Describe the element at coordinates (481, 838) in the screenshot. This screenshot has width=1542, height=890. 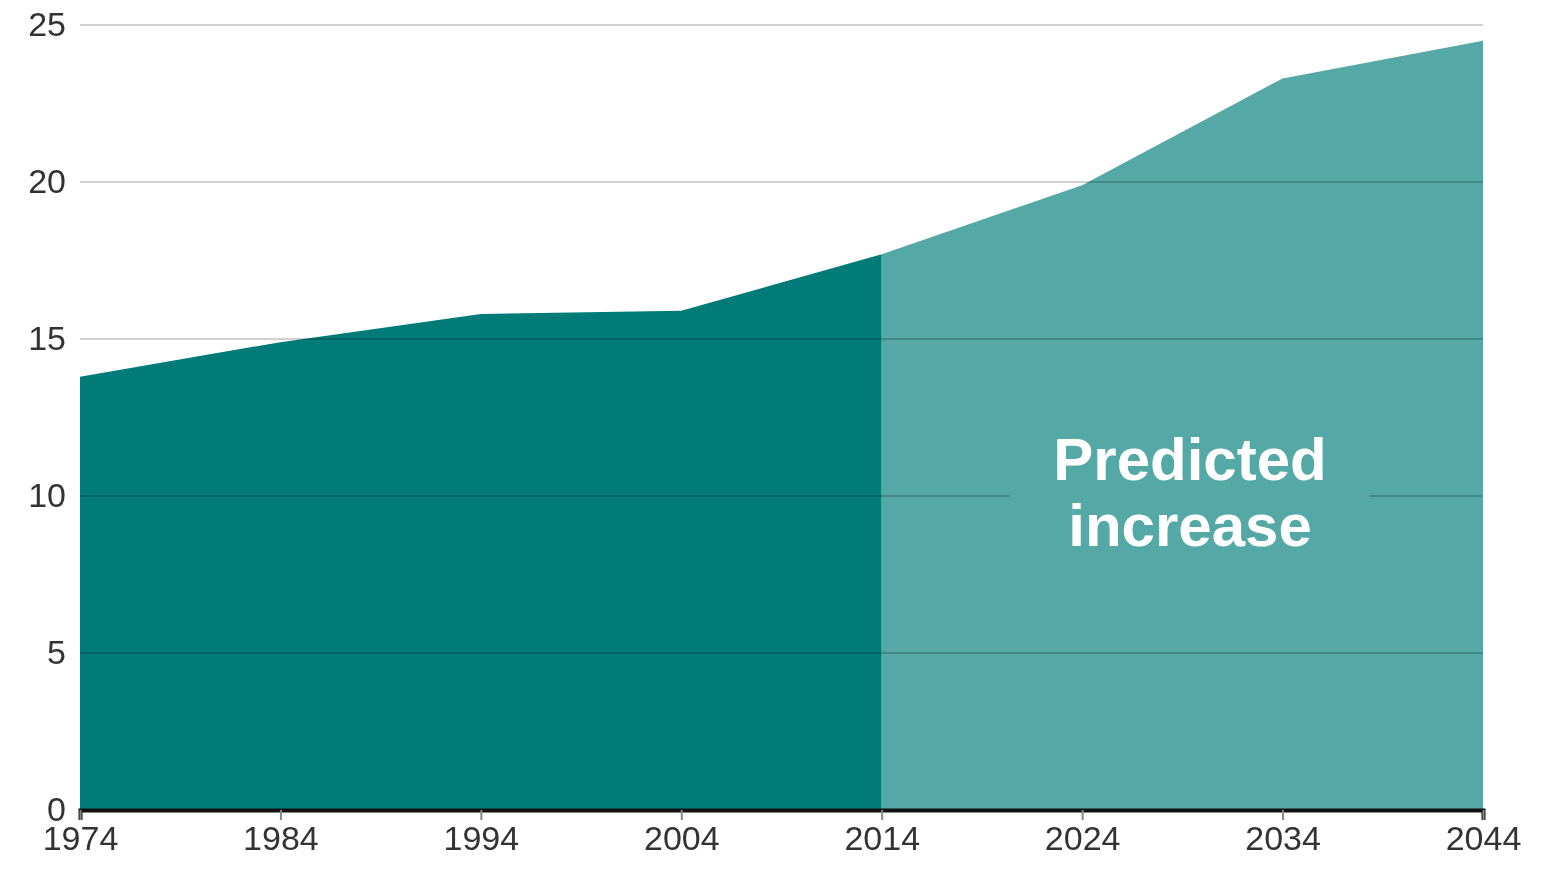
I see `x-tick-label: 1994` at that location.